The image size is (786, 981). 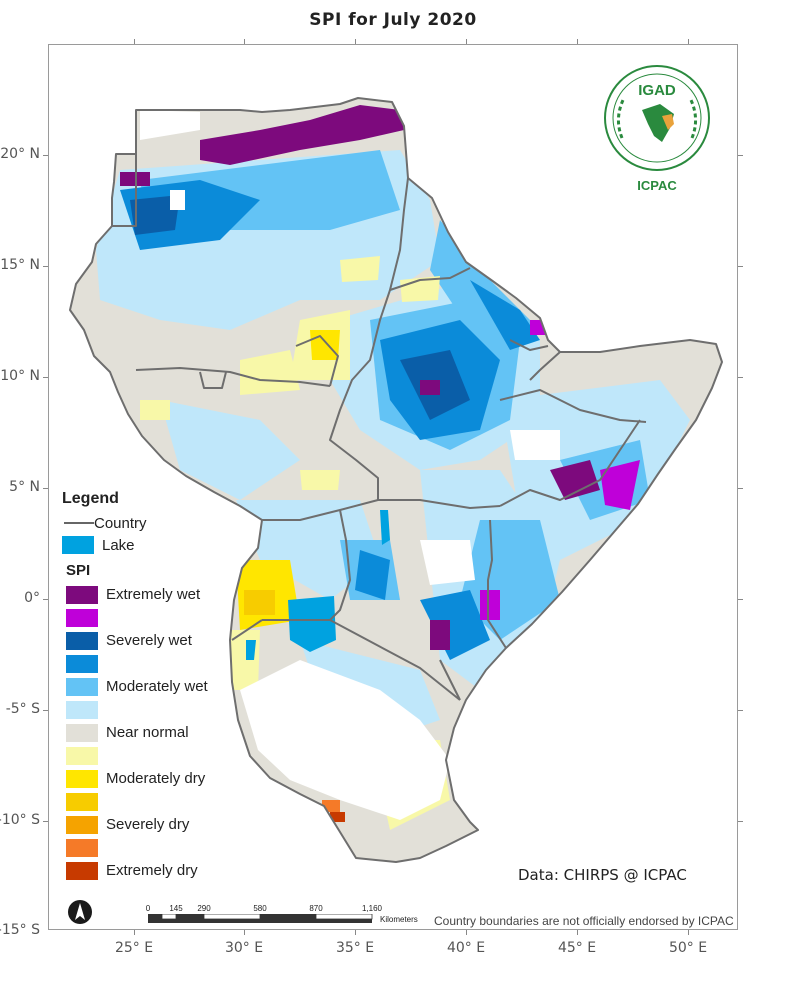 What do you see at coordinates (657, 185) in the screenshot?
I see `logo-org: ICPAC` at bounding box center [657, 185].